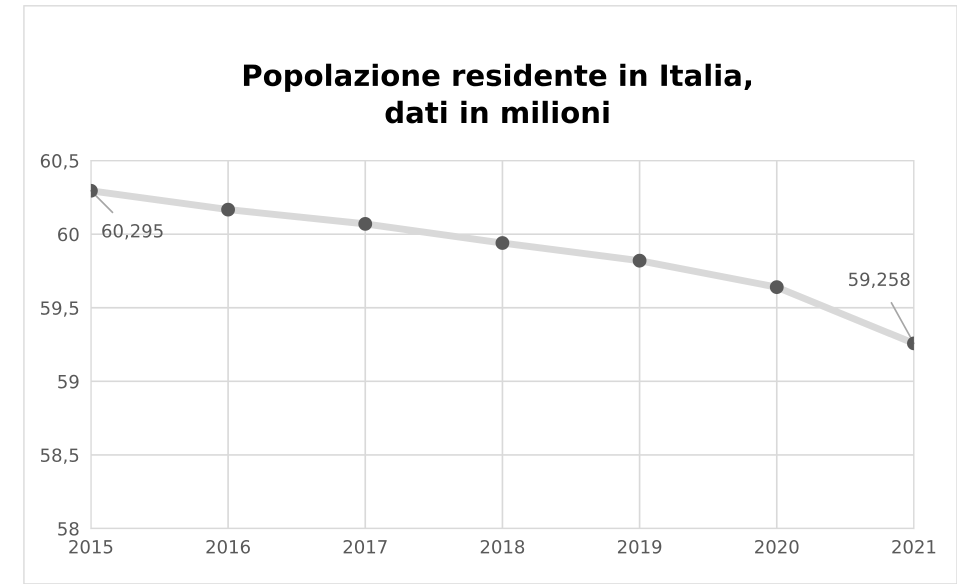  Describe the element at coordinates (640, 547) in the screenshot. I see `x-tick-label: 2019` at that location.